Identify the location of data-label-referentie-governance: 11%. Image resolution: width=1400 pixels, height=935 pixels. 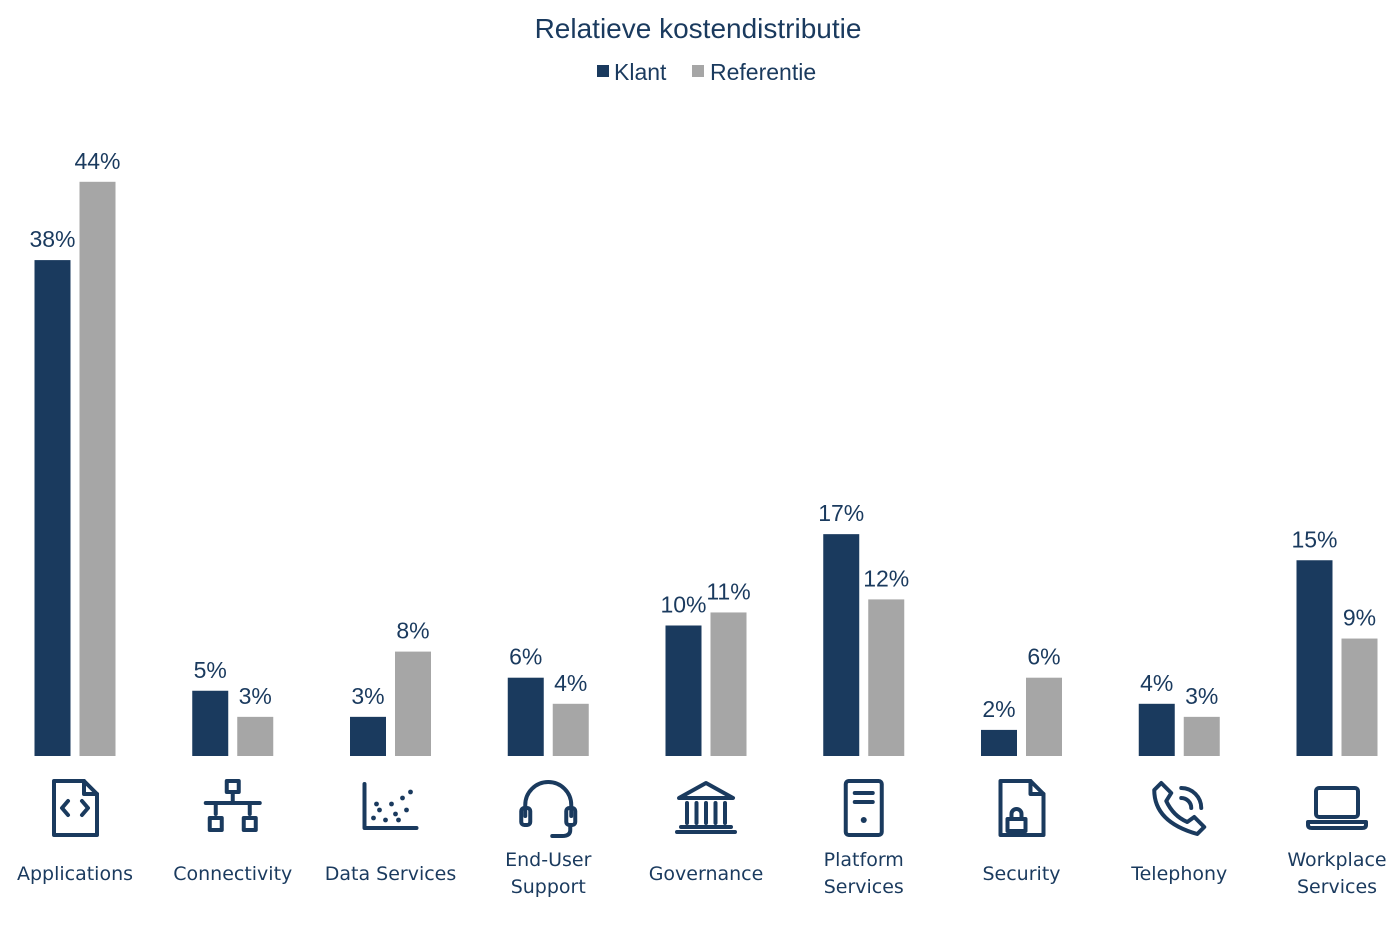
(728, 591).